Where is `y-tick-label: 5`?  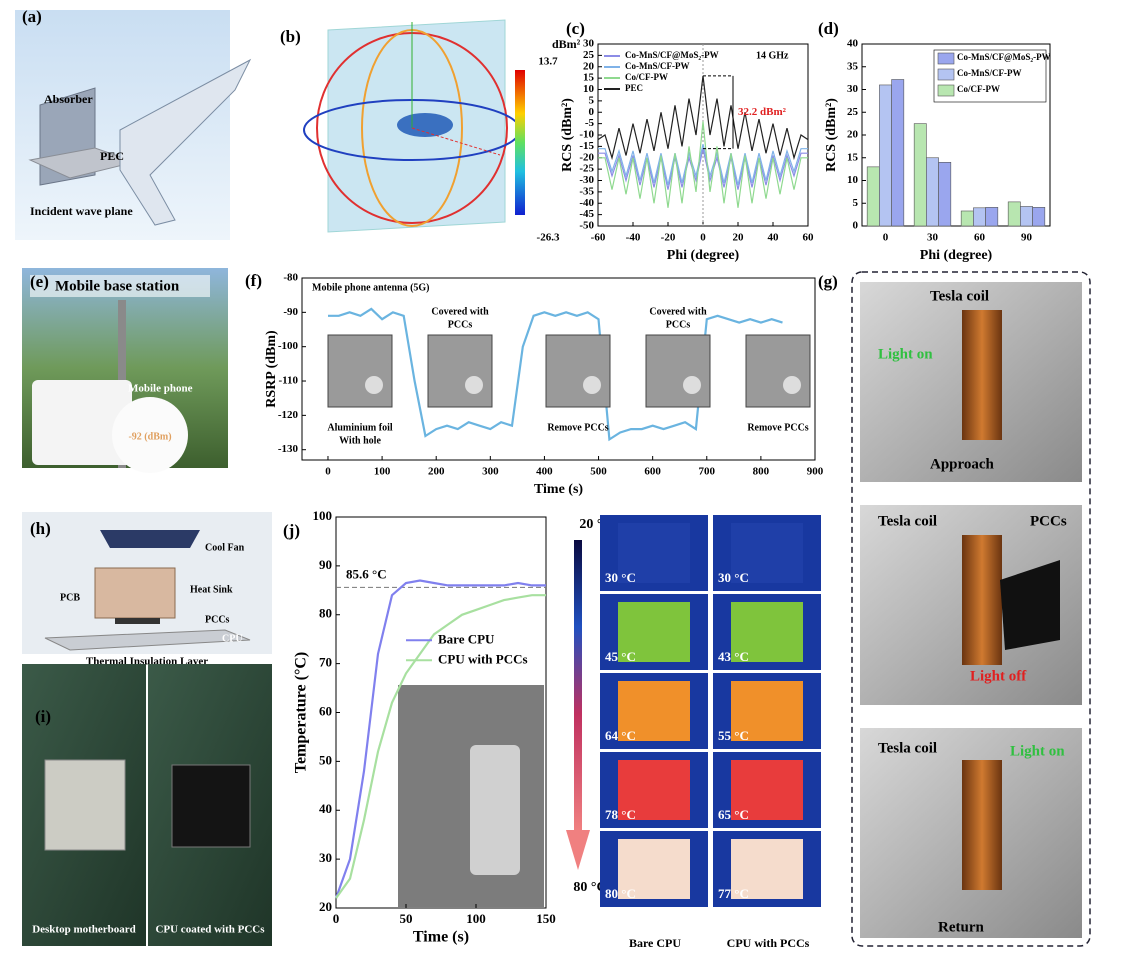
y-tick-label: 5 is located at coordinates (856, 203).